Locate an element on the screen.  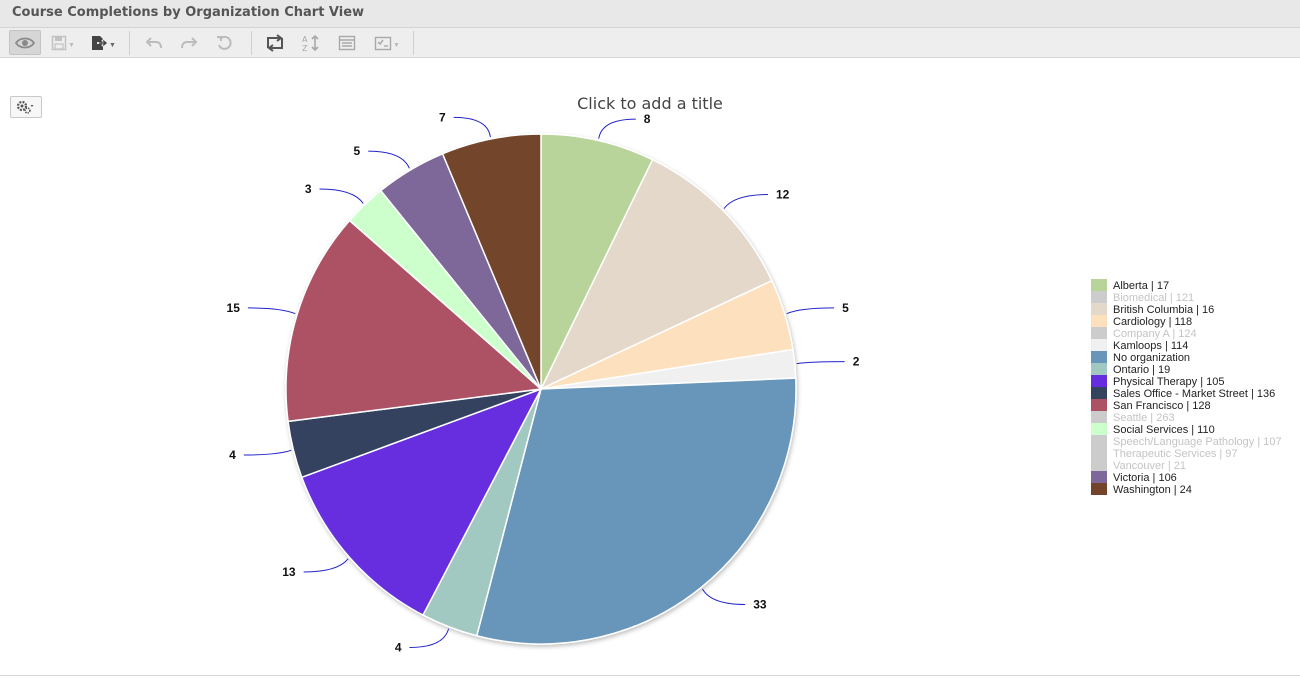
legend-label: Seattle | 263 is located at coordinates (1144, 418).